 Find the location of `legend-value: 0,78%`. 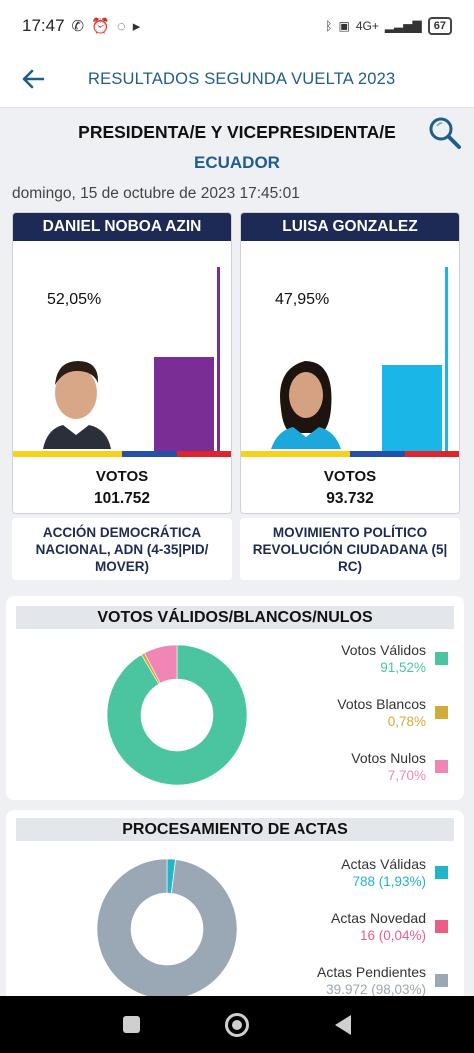

legend-value: 0,78% is located at coordinates (406, 721).